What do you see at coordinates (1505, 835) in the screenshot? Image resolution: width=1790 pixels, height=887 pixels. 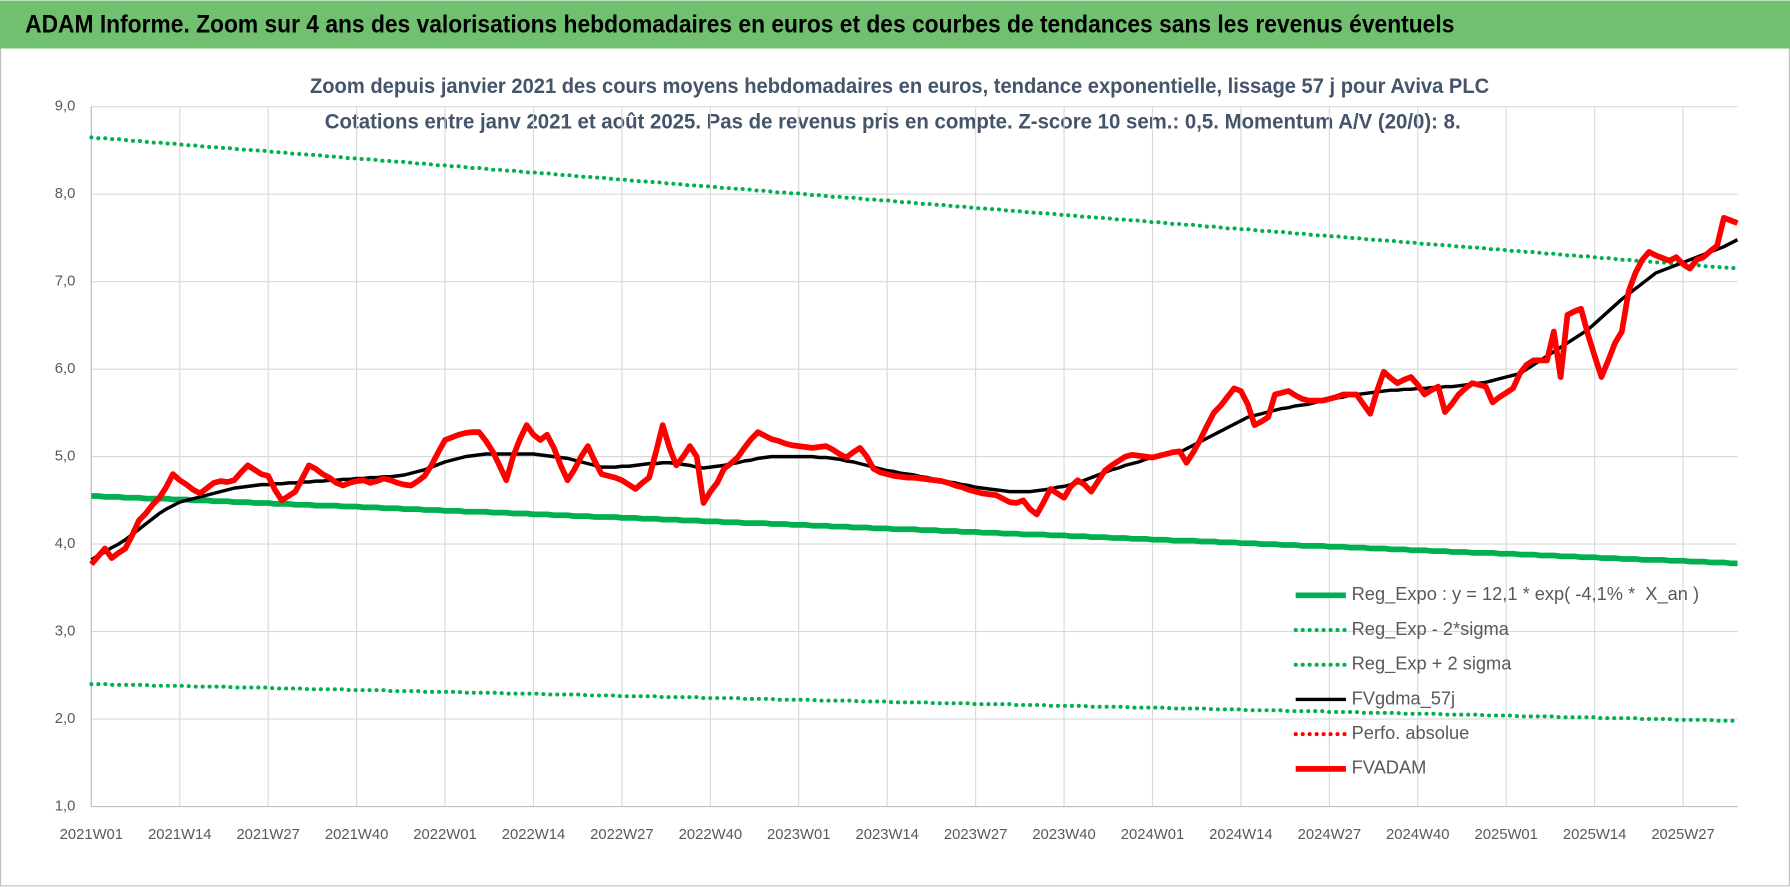 I see `x-tick-label: 2025W01` at bounding box center [1505, 835].